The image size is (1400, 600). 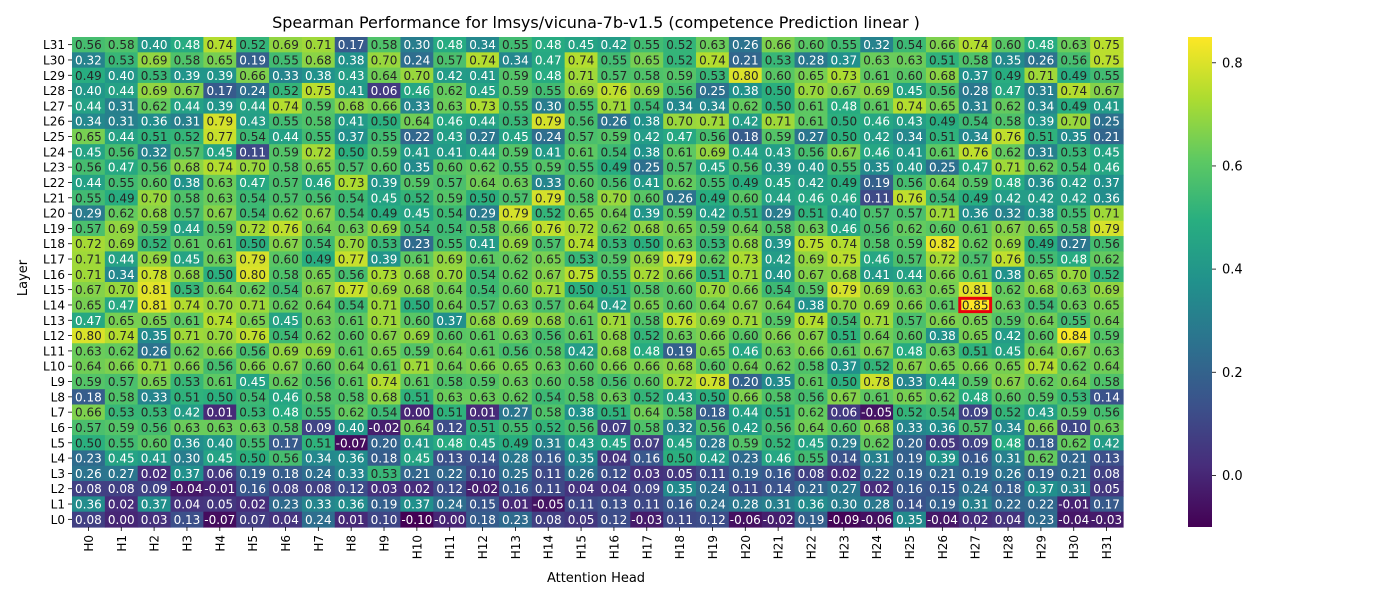 I want to click on heatmap-cell-label: 0.35, so click(x=1073, y=137).